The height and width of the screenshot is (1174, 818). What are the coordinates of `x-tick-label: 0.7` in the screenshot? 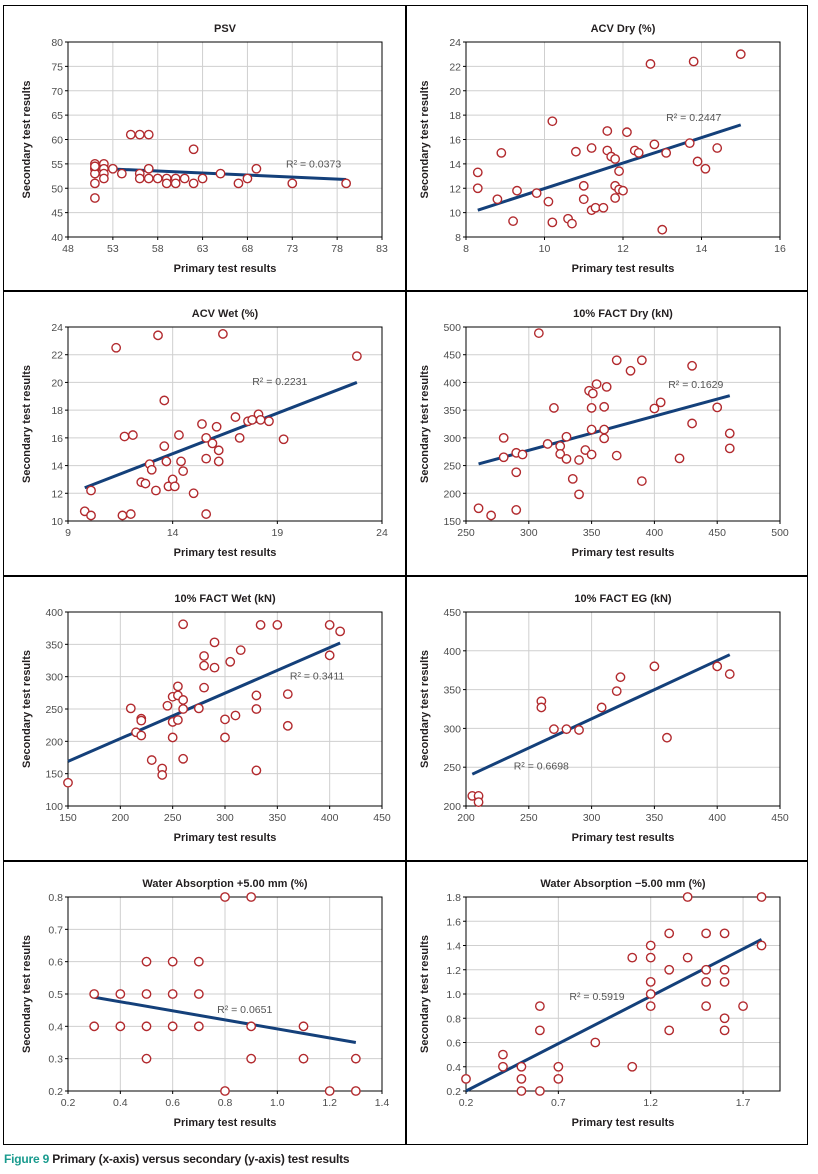 It's located at (558, 1103).